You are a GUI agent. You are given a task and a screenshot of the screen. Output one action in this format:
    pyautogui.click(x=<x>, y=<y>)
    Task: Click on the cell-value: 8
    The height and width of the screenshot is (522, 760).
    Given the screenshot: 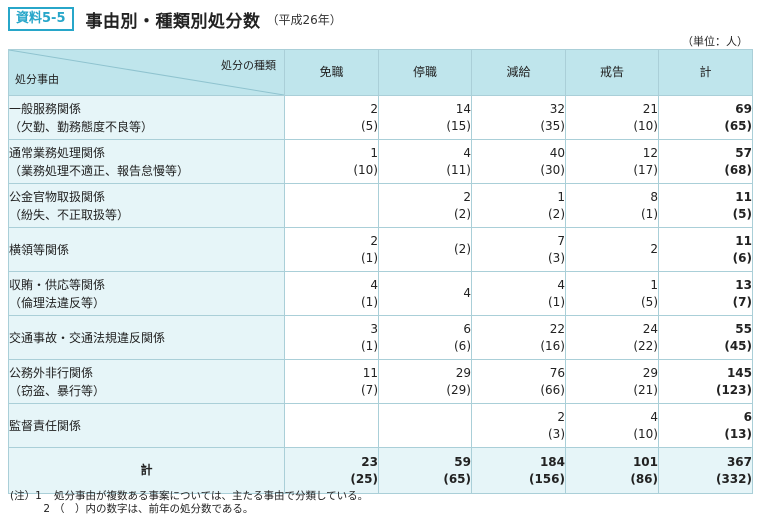 What is the action you would take?
    pyautogui.click(x=654, y=196)
    